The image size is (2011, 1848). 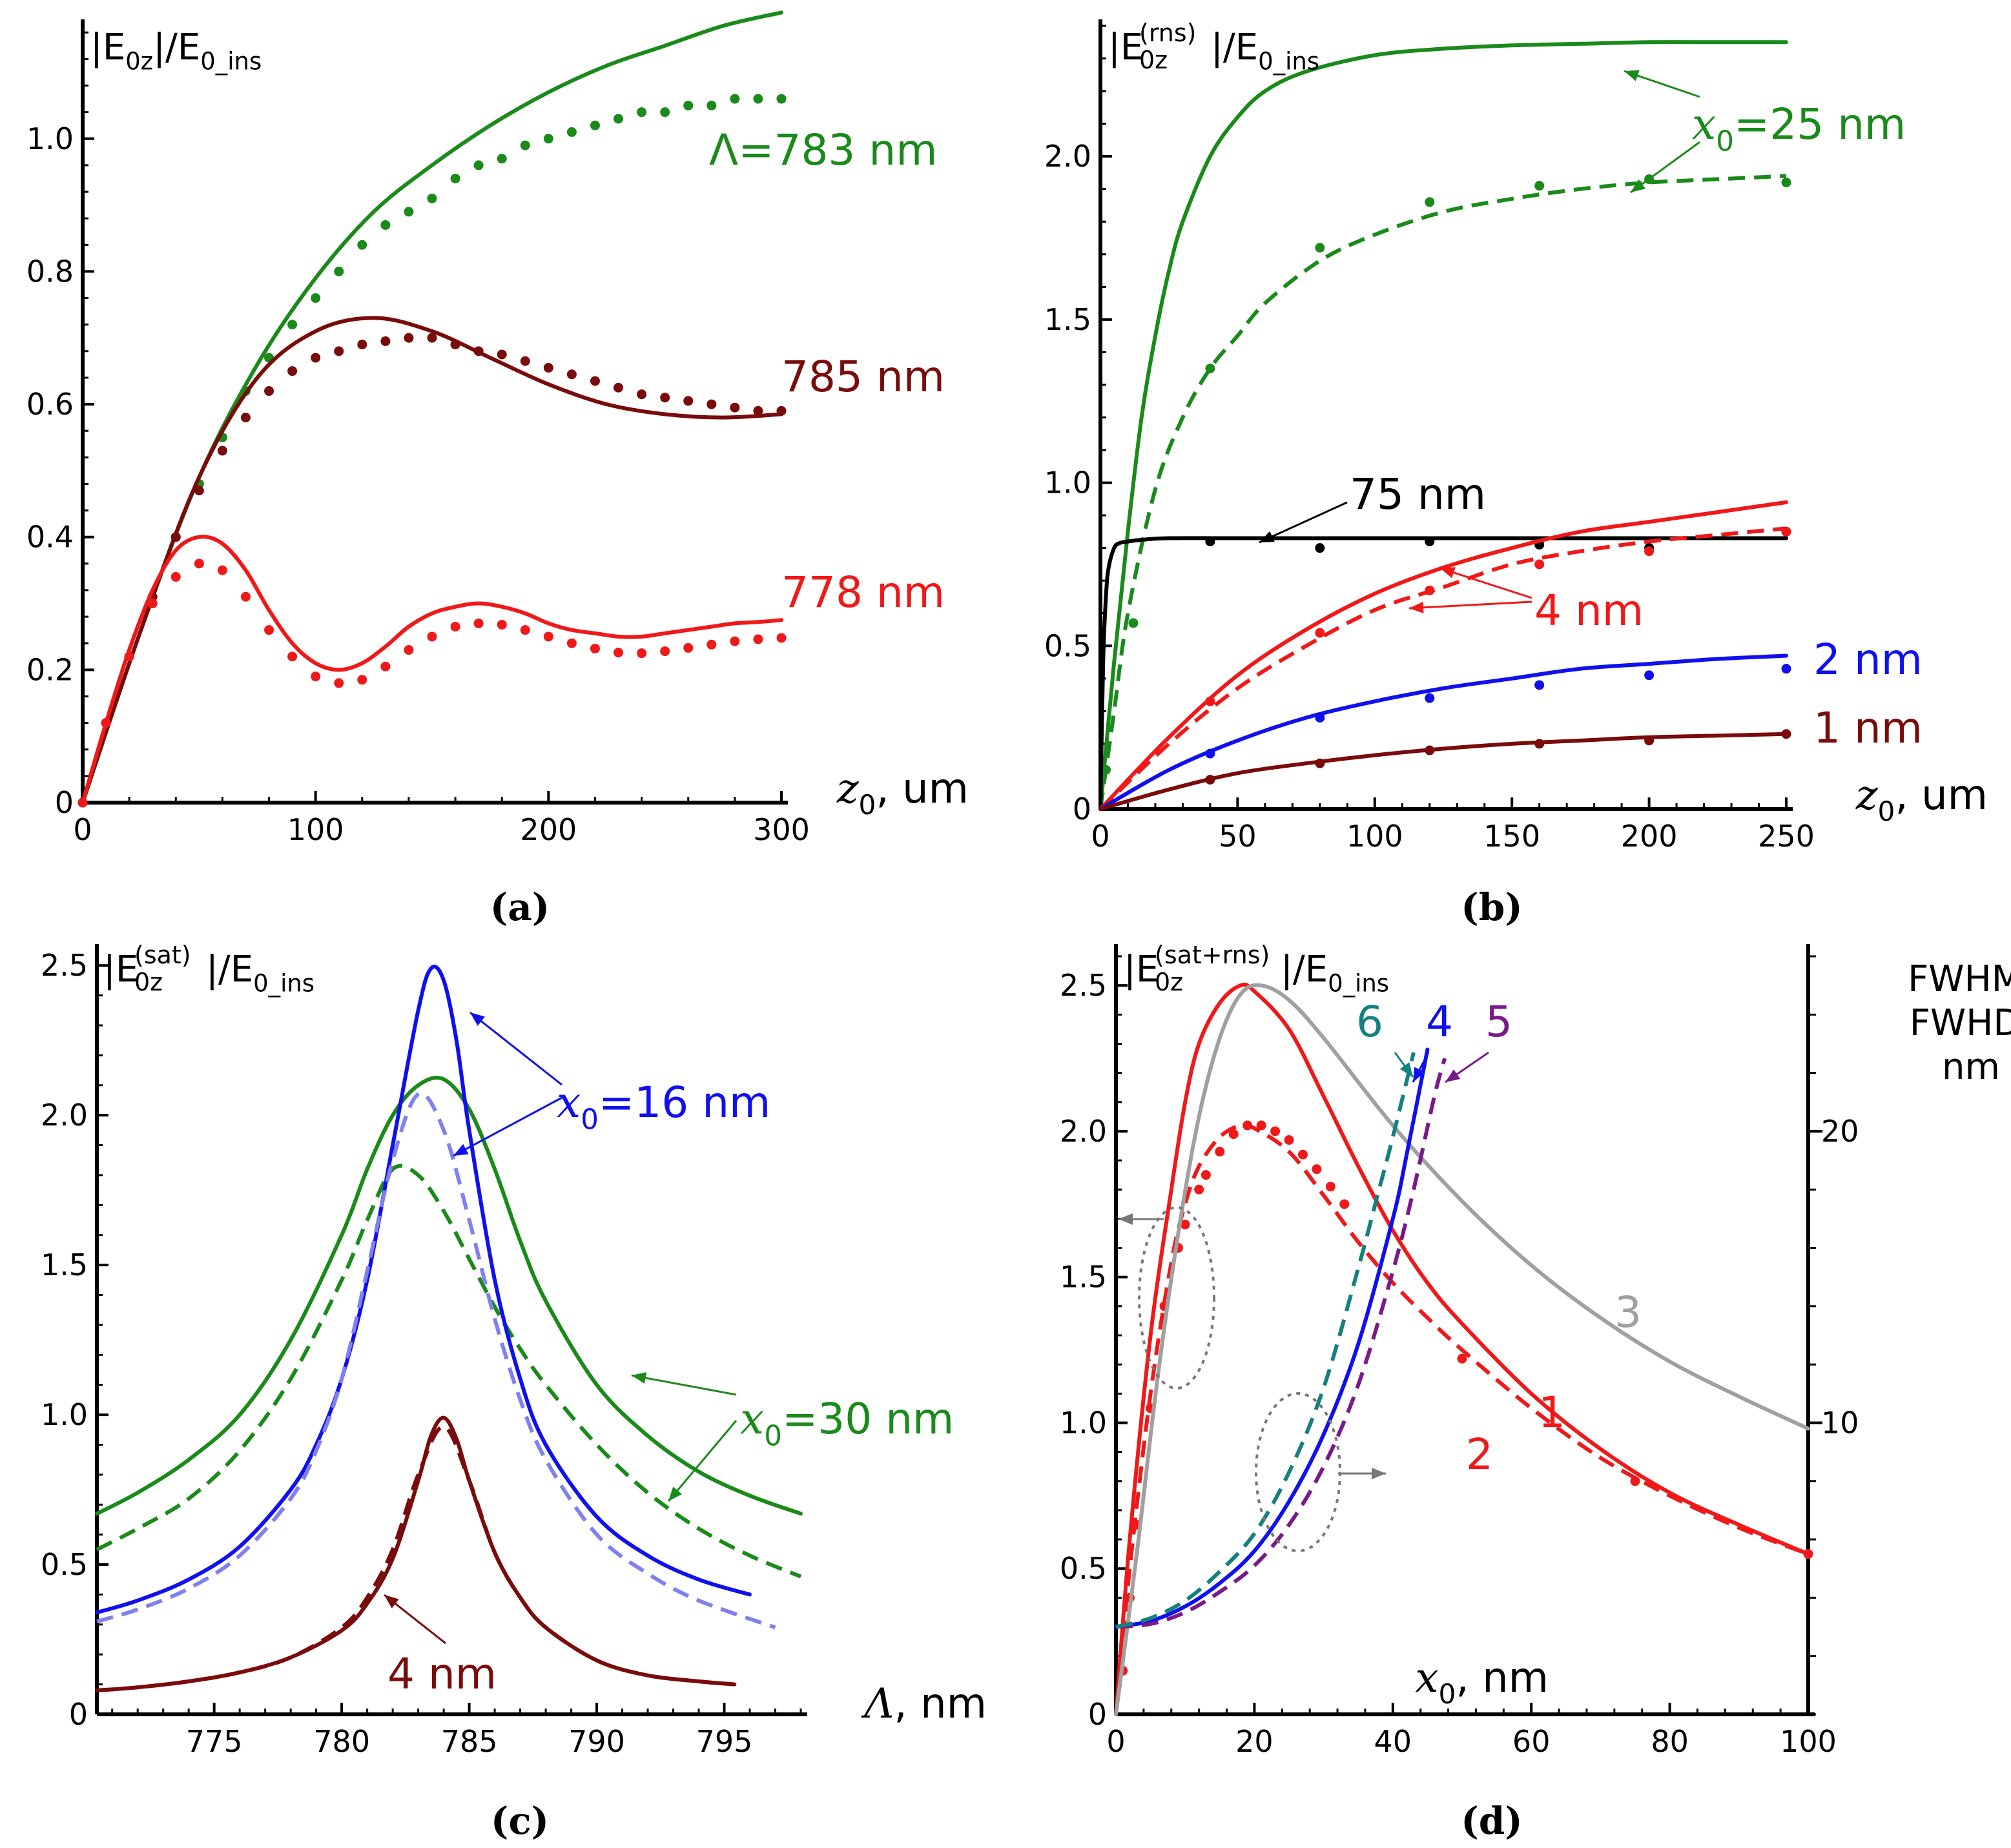 What do you see at coordinates (64, 965) in the screenshot?
I see `y-tick-label: 2.5` at bounding box center [64, 965].